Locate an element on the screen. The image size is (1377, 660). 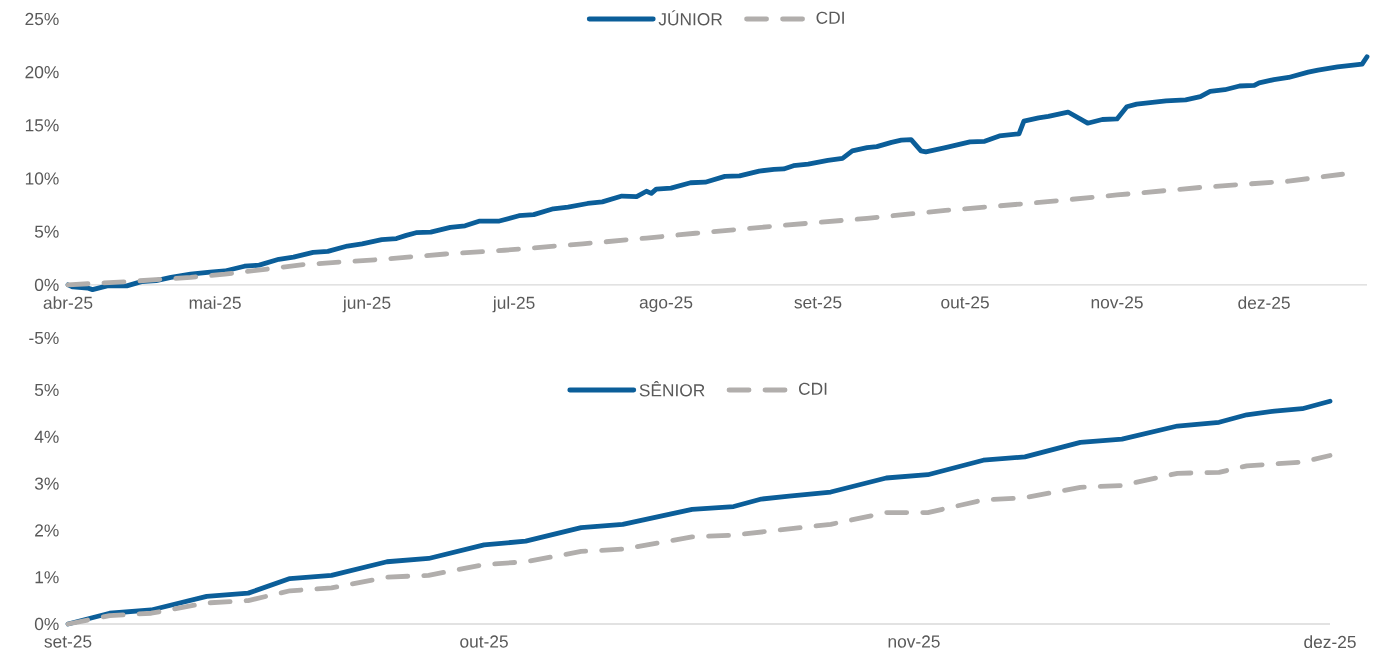
y-tick-label: 10% is located at coordinates (42, 178).